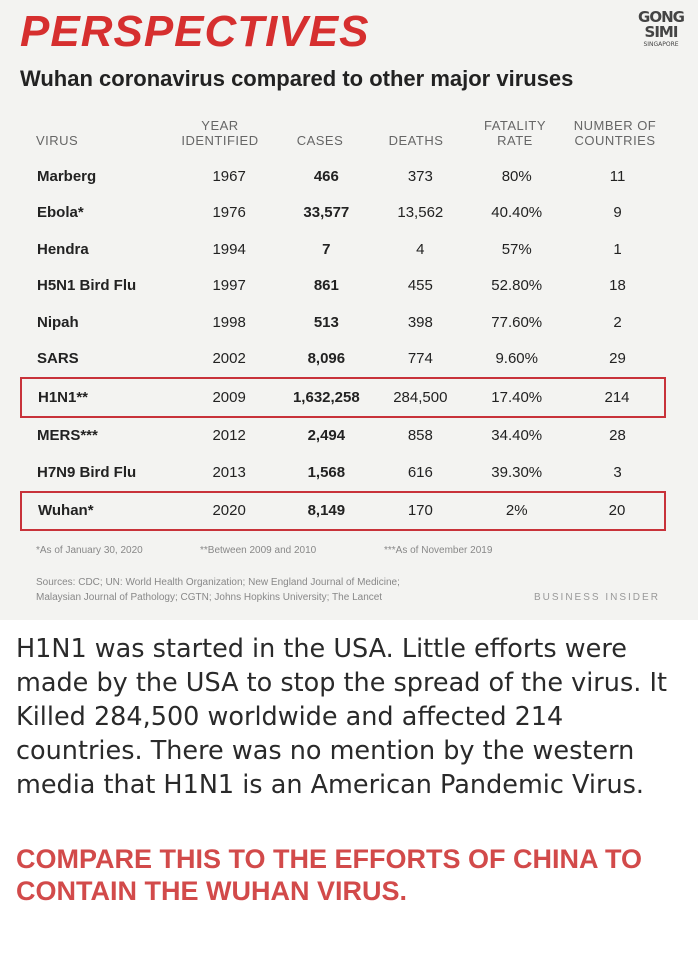 This screenshot has width=698, height=960. I want to click on table-row: H1N1** 2009 1,632,258 284,500 17.40% 214, so click(343, 397).